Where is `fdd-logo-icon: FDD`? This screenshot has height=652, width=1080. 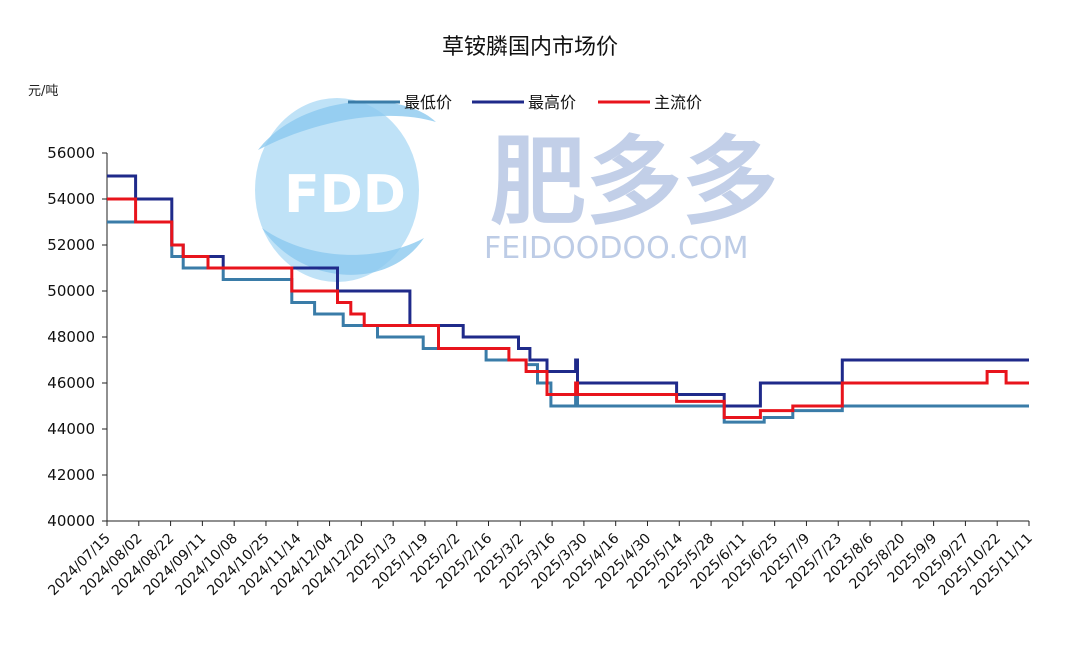 fdd-logo-icon: FDD is located at coordinates (345, 190).